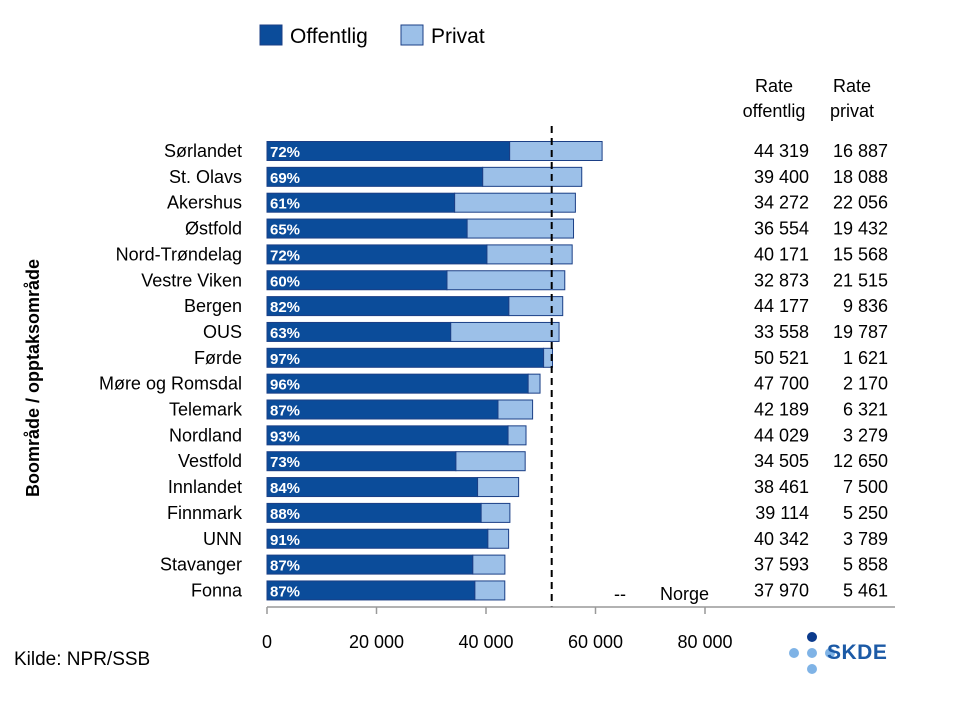  Describe the element at coordinates (218, 358) in the screenshot. I see `category-label: Førde` at that location.